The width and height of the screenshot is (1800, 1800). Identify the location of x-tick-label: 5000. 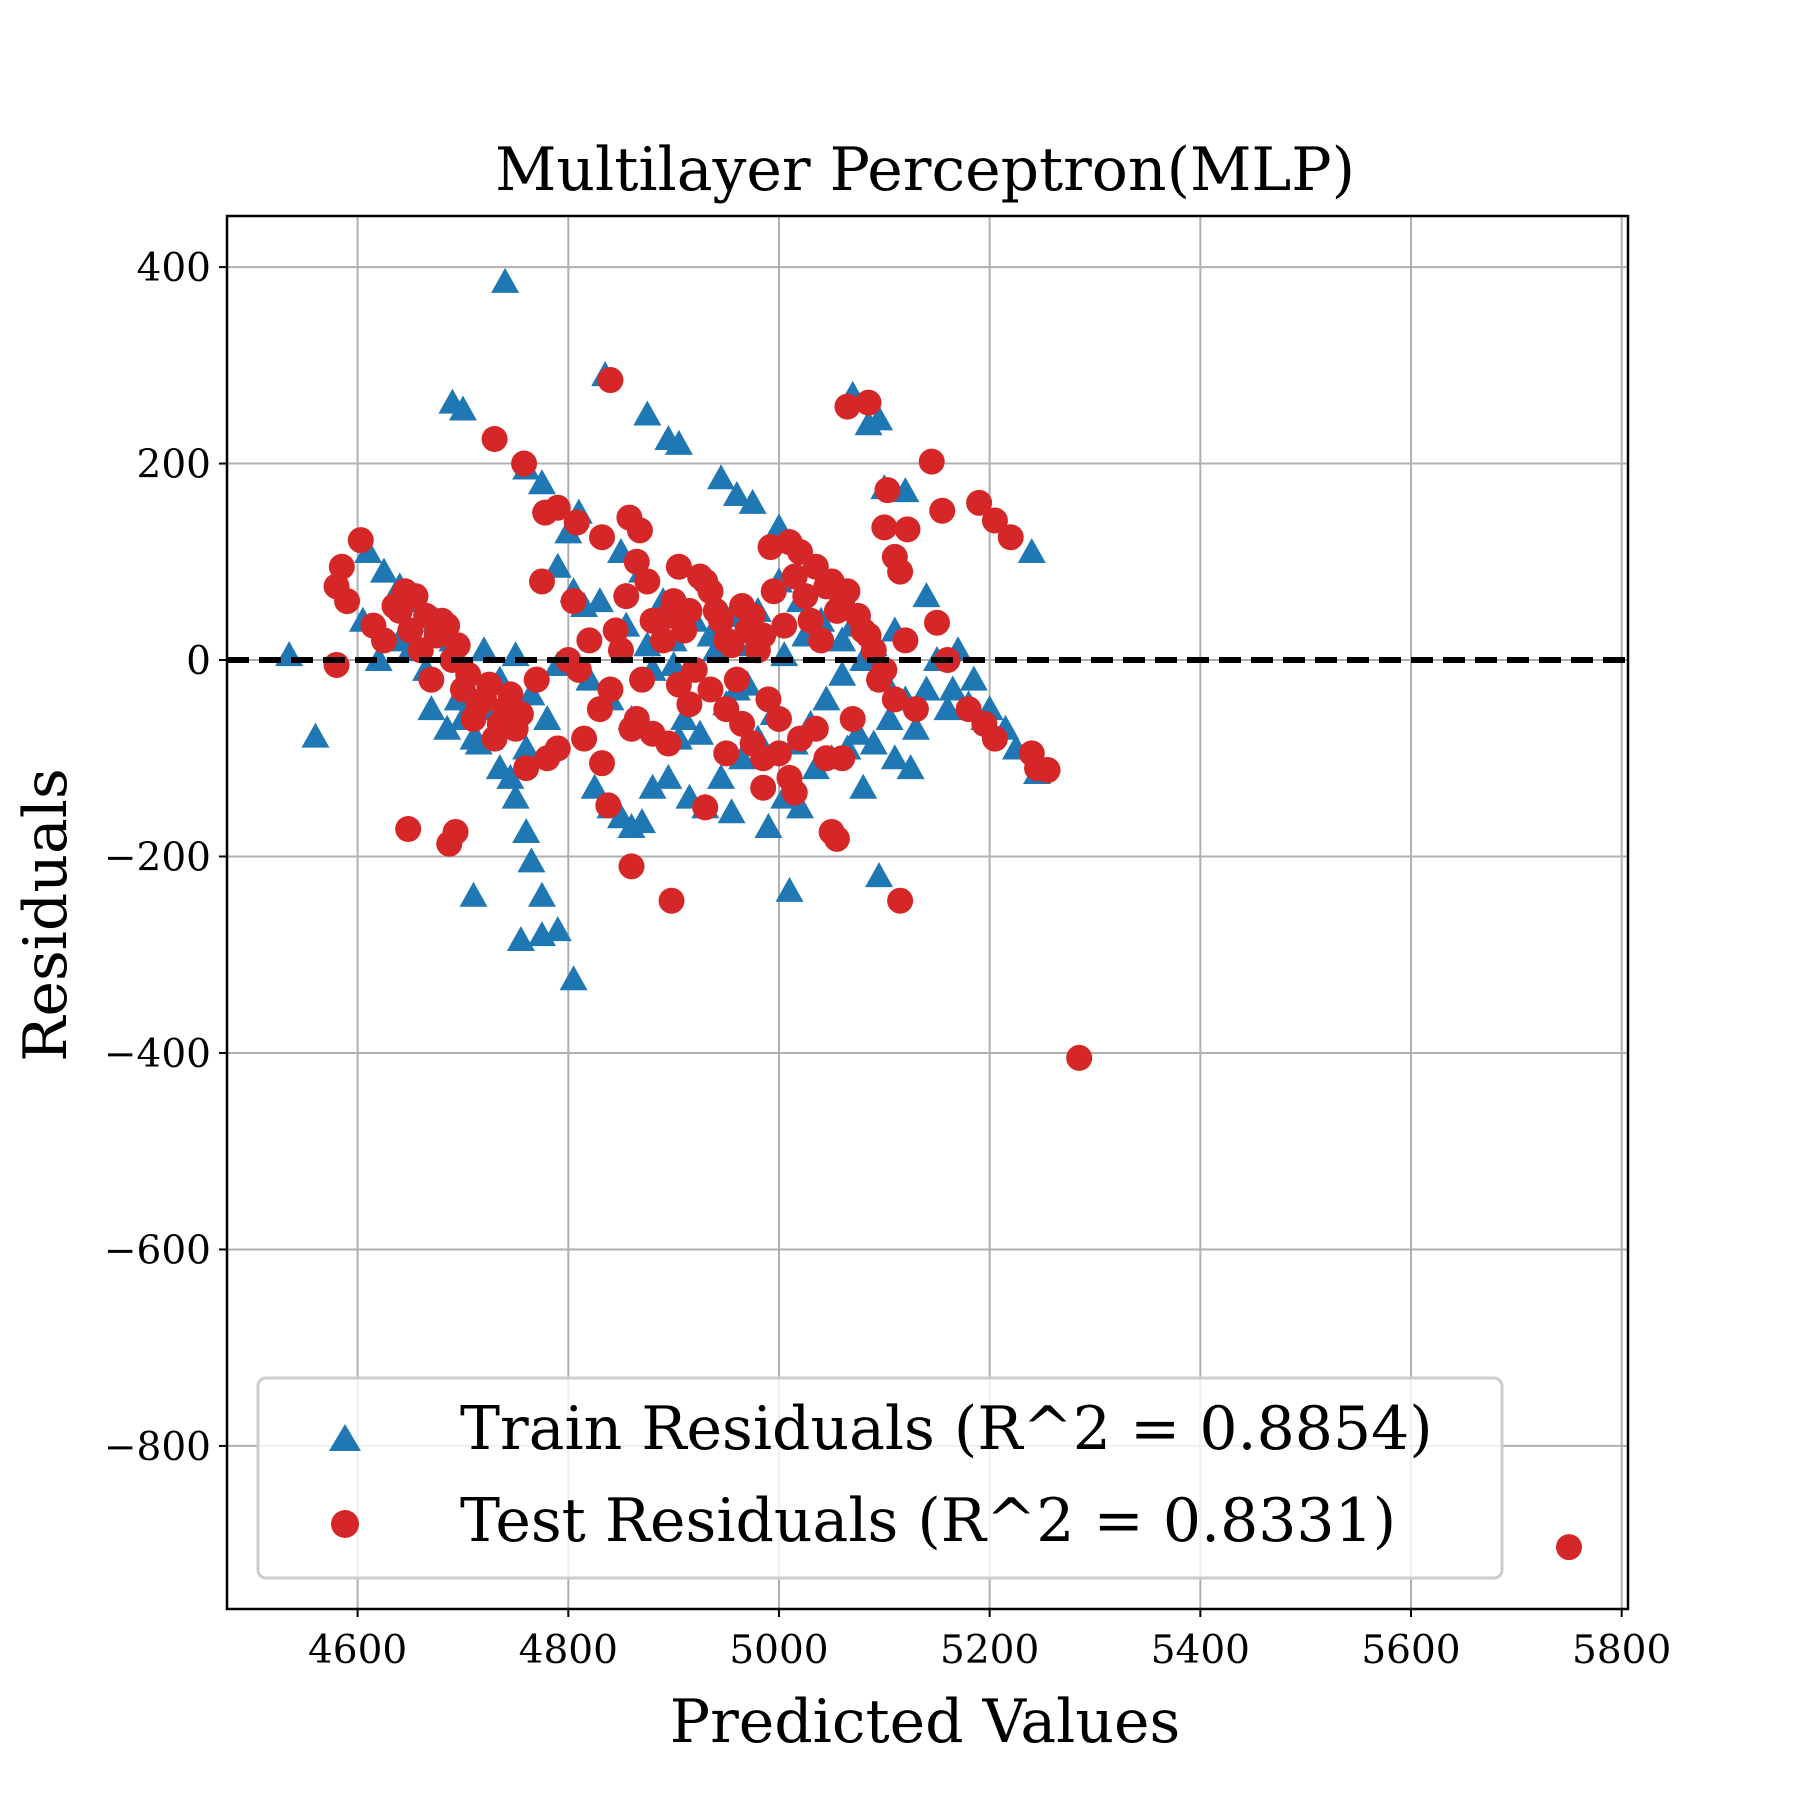
(778, 1650).